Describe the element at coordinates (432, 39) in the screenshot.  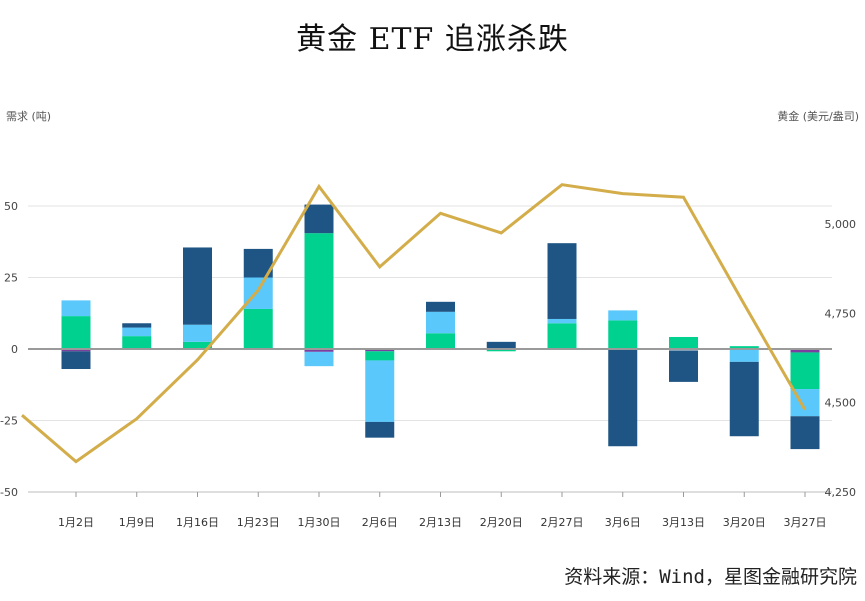
I see `chart-title: 黄金 ETF 追涨杀跌` at that location.